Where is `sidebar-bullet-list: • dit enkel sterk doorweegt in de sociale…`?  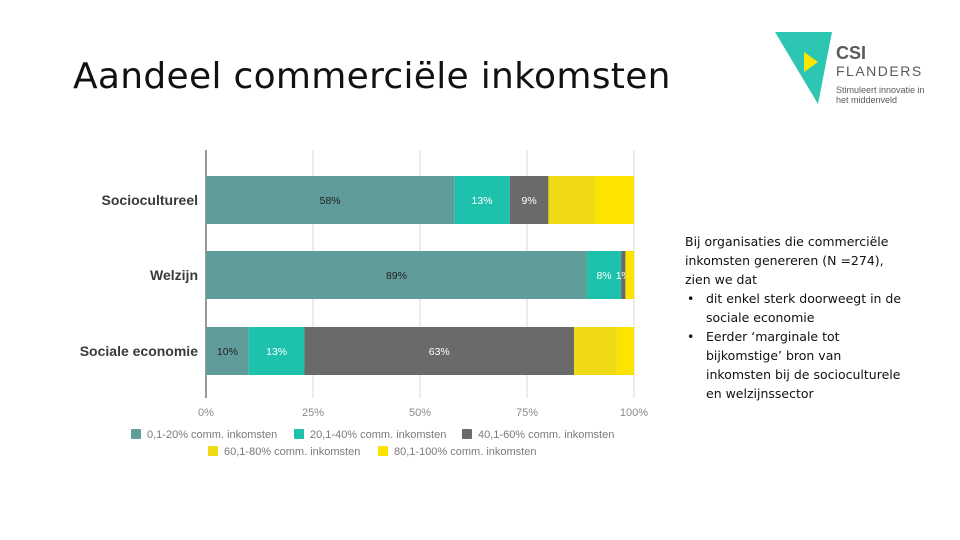
sidebar-bullet-list: • dit enkel sterk doorweegt in de sociale… is located at coordinates (797, 346).